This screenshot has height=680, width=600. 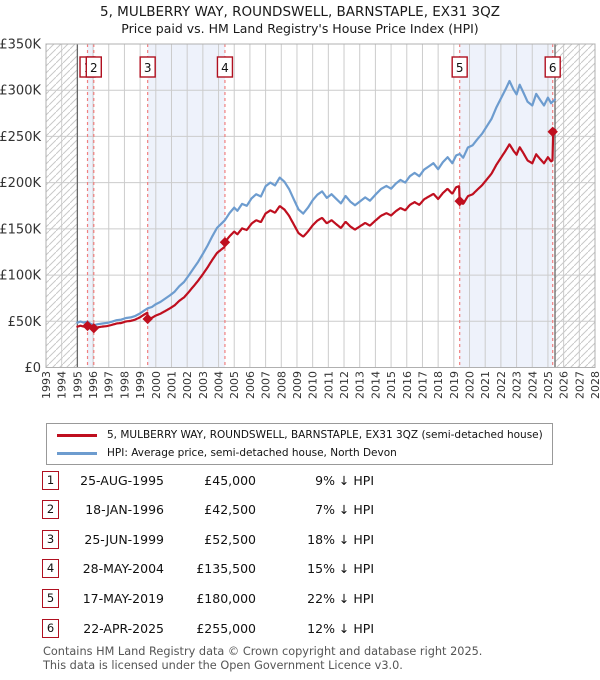 What do you see at coordinates (50, 598) in the screenshot?
I see `row-number-badge: 5` at bounding box center [50, 598].